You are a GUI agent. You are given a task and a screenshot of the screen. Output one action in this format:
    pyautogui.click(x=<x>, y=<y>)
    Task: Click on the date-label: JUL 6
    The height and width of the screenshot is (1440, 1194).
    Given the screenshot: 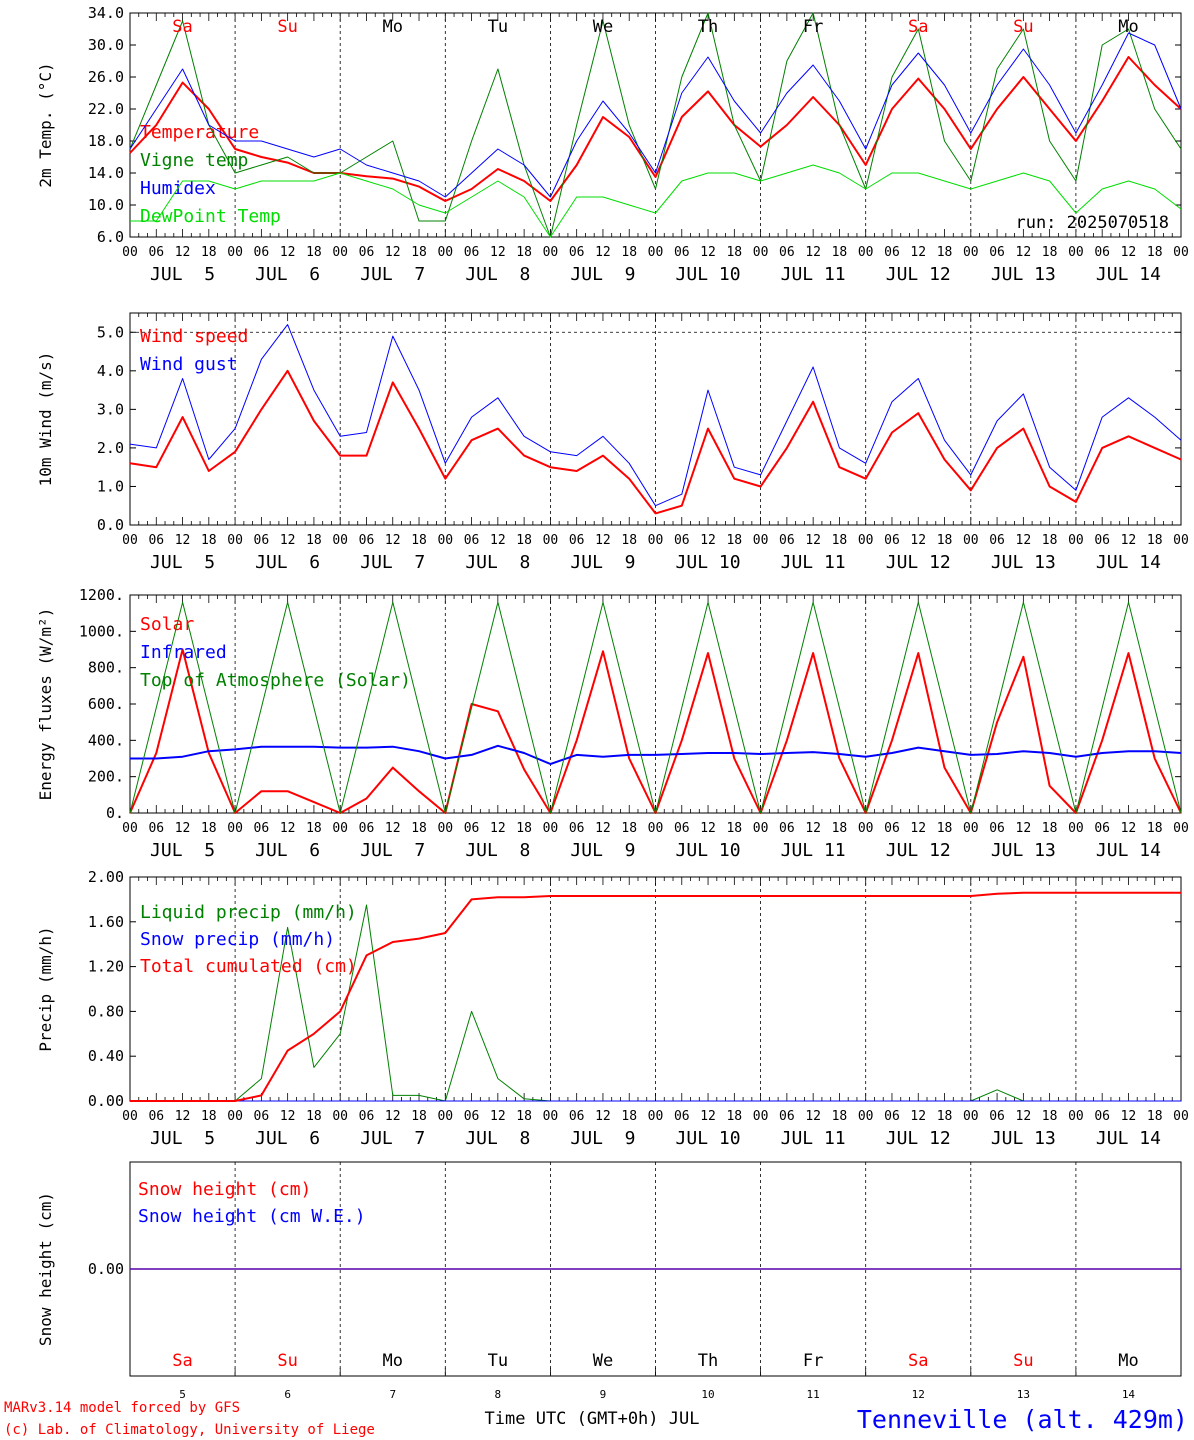 What is the action you would take?
    pyautogui.click(x=287, y=1138)
    